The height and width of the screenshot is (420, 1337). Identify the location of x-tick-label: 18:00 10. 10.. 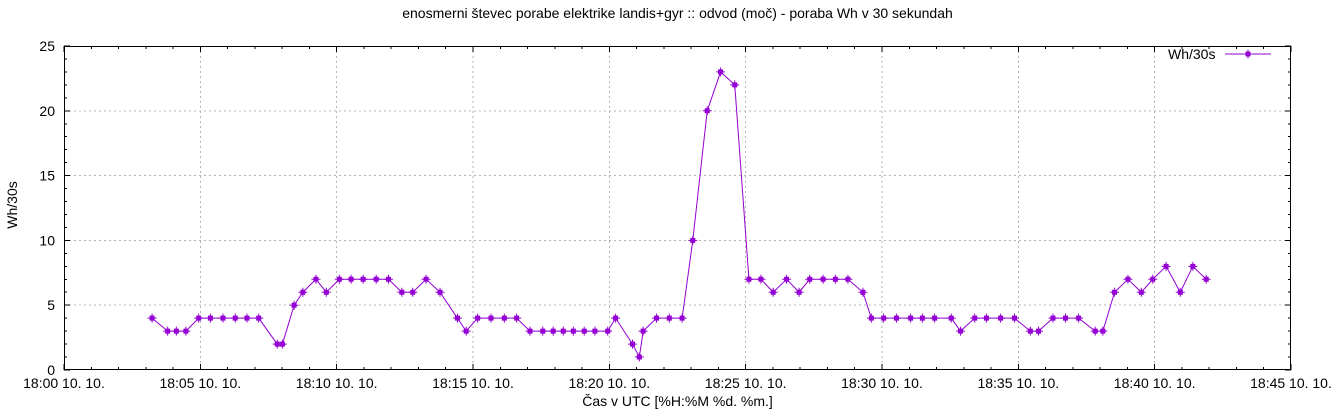
(64, 383).